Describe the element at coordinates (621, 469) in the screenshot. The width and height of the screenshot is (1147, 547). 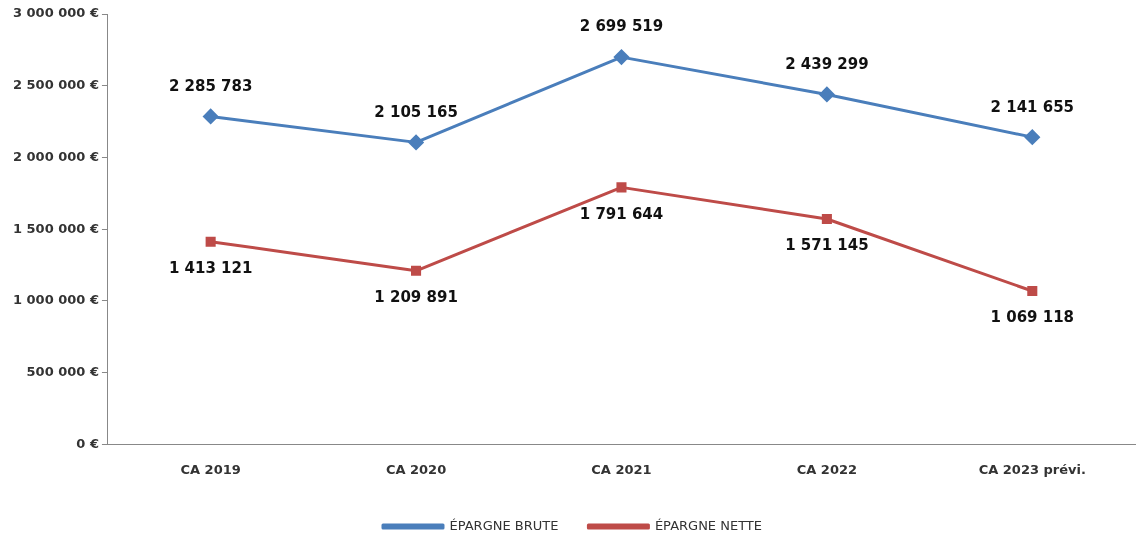
I see `x-tick-label: CA 2021` at that location.